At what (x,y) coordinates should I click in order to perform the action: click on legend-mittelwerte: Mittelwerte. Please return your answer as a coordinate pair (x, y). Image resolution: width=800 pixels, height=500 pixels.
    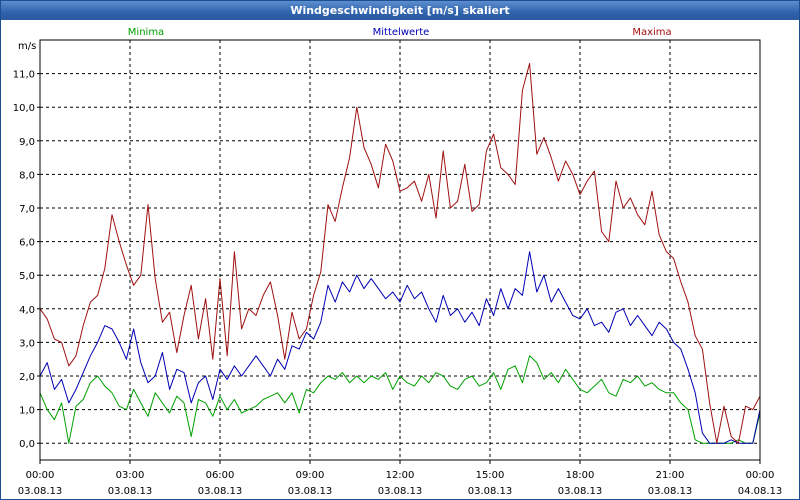
    Looking at the image, I should click on (401, 32).